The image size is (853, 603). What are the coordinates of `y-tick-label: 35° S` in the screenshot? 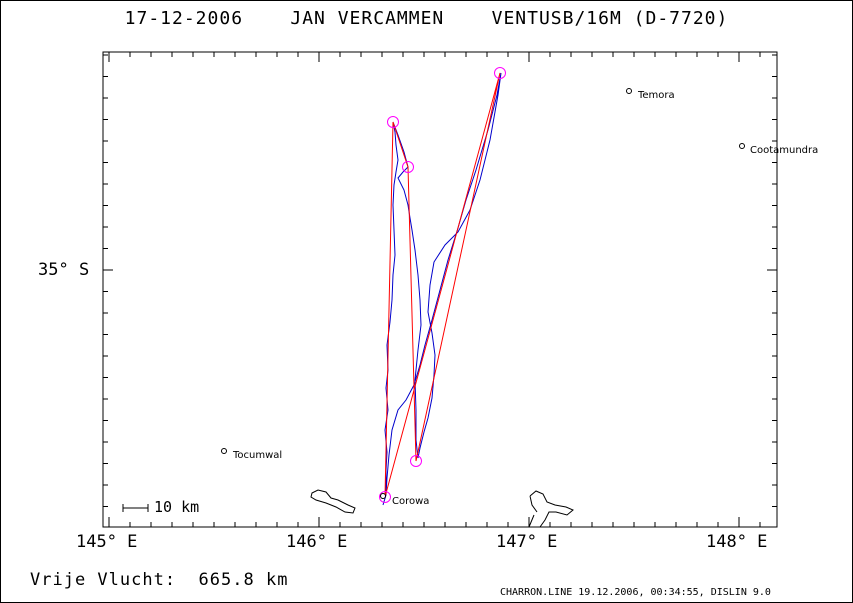 It's located at (64, 270).